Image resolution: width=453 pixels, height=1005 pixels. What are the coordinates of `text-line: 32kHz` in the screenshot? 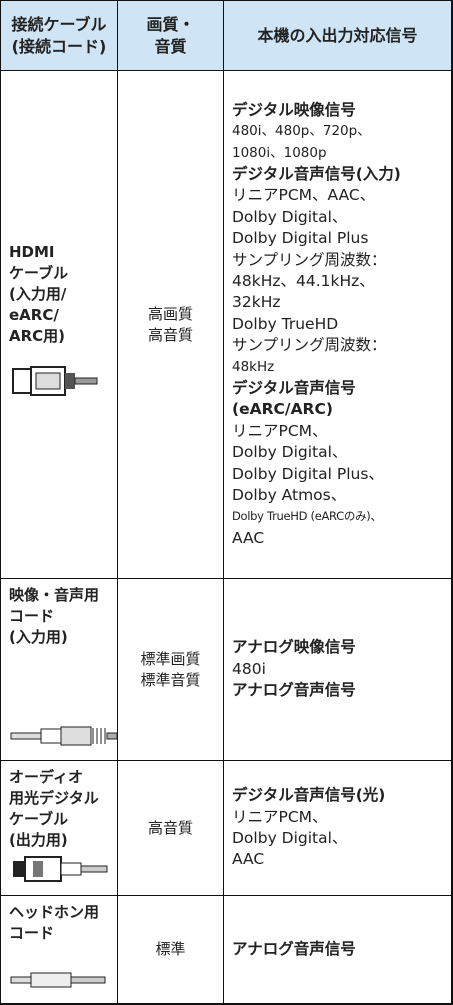 It's located at (256, 302).